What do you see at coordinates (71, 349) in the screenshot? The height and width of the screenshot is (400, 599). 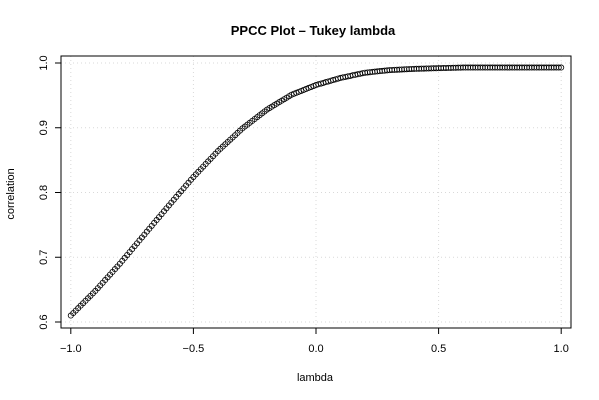 I see `x-tick-label: −1.0` at bounding box center [71, 349].